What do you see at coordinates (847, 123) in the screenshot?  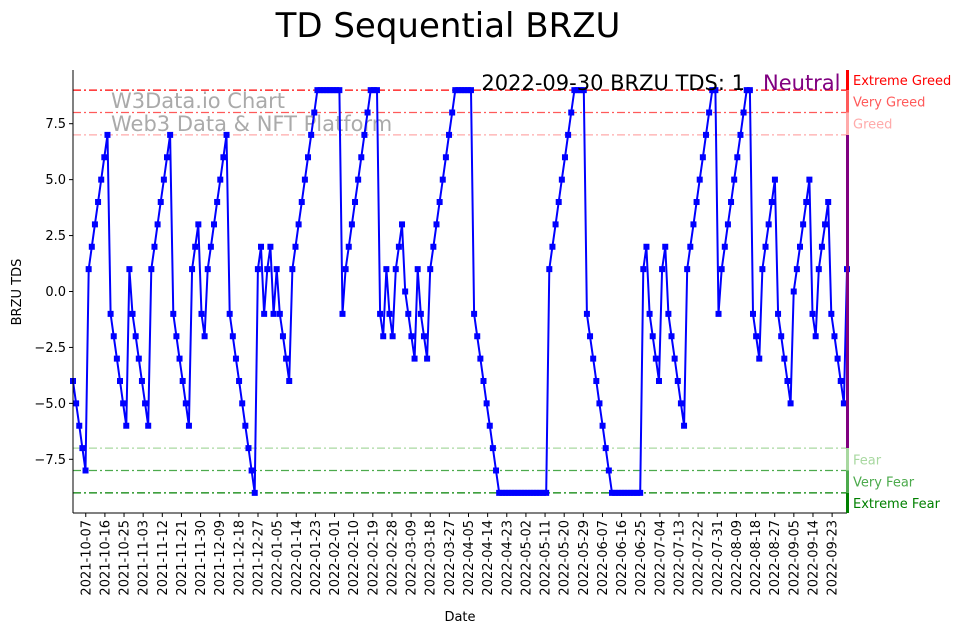 I see `band-greed` at bounding box center [847, 123].